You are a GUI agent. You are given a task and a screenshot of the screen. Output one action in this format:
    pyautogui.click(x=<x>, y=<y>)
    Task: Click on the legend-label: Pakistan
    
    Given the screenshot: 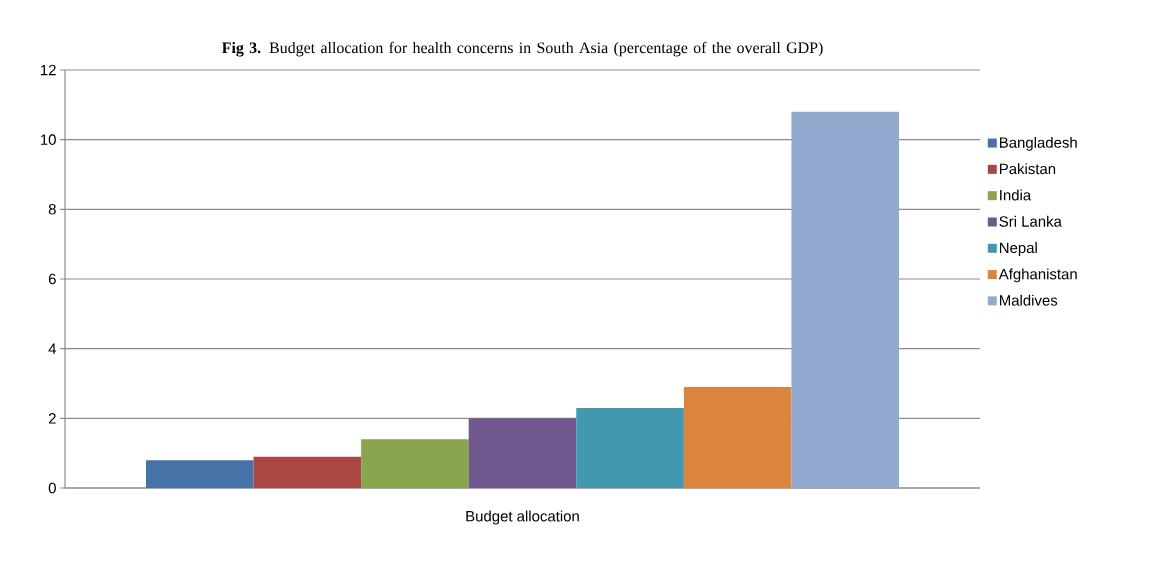 What is the action you would take?
    pyautogui.click(x=1027, y=169)
    